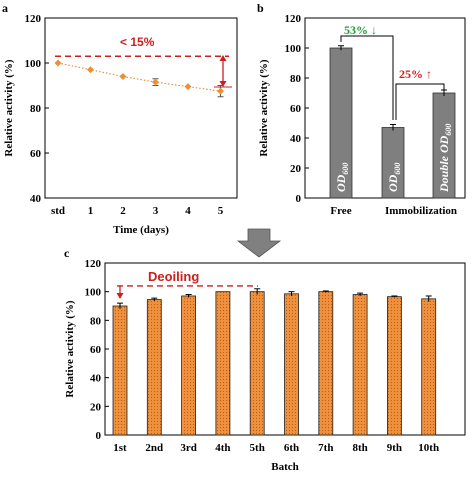  Describe the element at coordinates (9, 107) in the screenshot. I see `panel-a-ylabel: Relative activity (%)` at that location.